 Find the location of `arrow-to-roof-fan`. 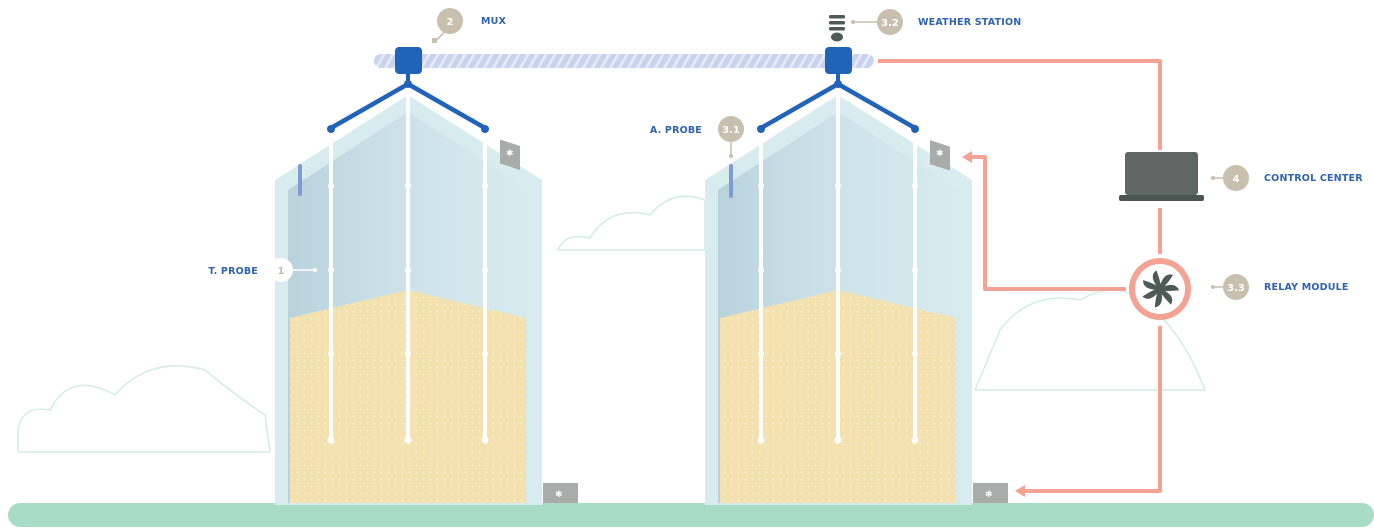

arrow-to-roof-fan is located at coordinates (967, 157).